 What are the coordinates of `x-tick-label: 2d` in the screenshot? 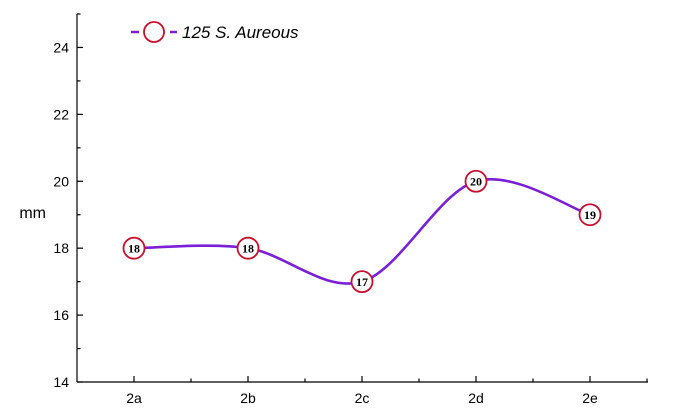 It's located at (476, 398).